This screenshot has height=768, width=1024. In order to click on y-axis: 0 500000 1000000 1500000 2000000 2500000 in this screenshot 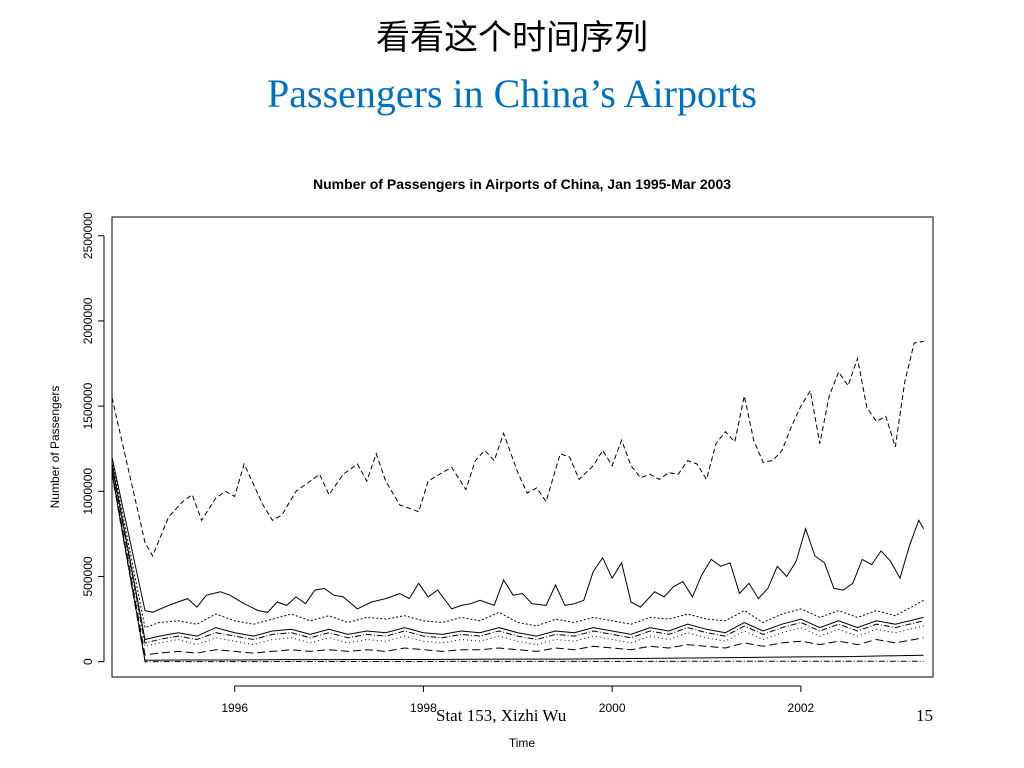, I will do `click(93, 438)`.